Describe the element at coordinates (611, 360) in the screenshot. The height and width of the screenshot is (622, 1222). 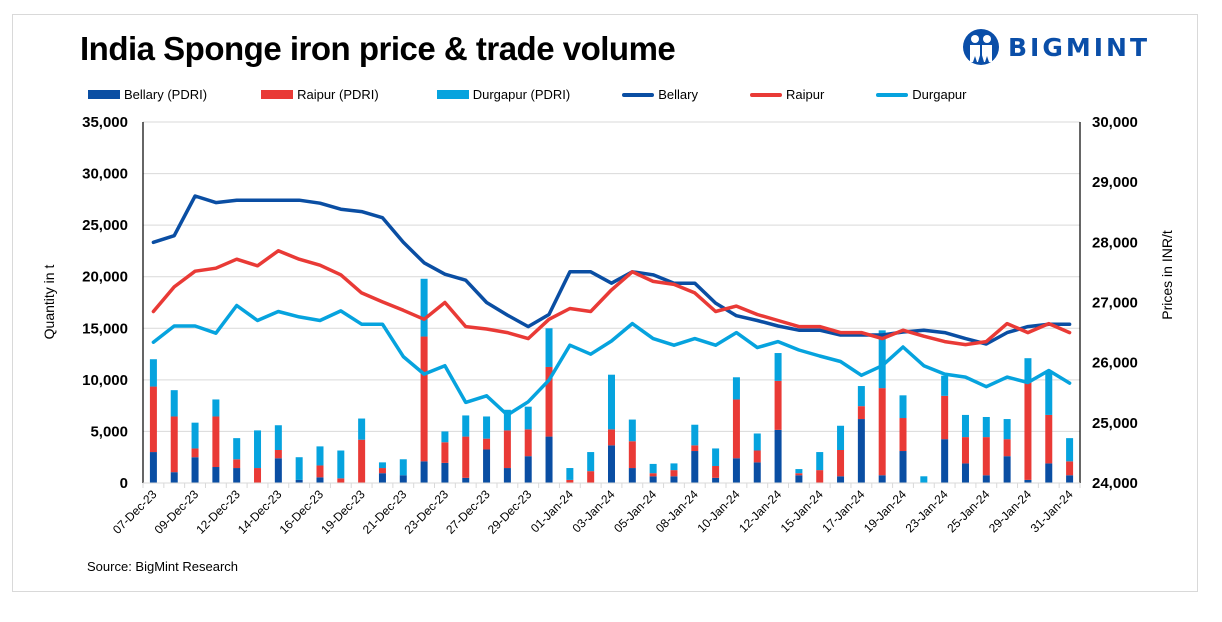
I see `line-durgapur-price` at that location.